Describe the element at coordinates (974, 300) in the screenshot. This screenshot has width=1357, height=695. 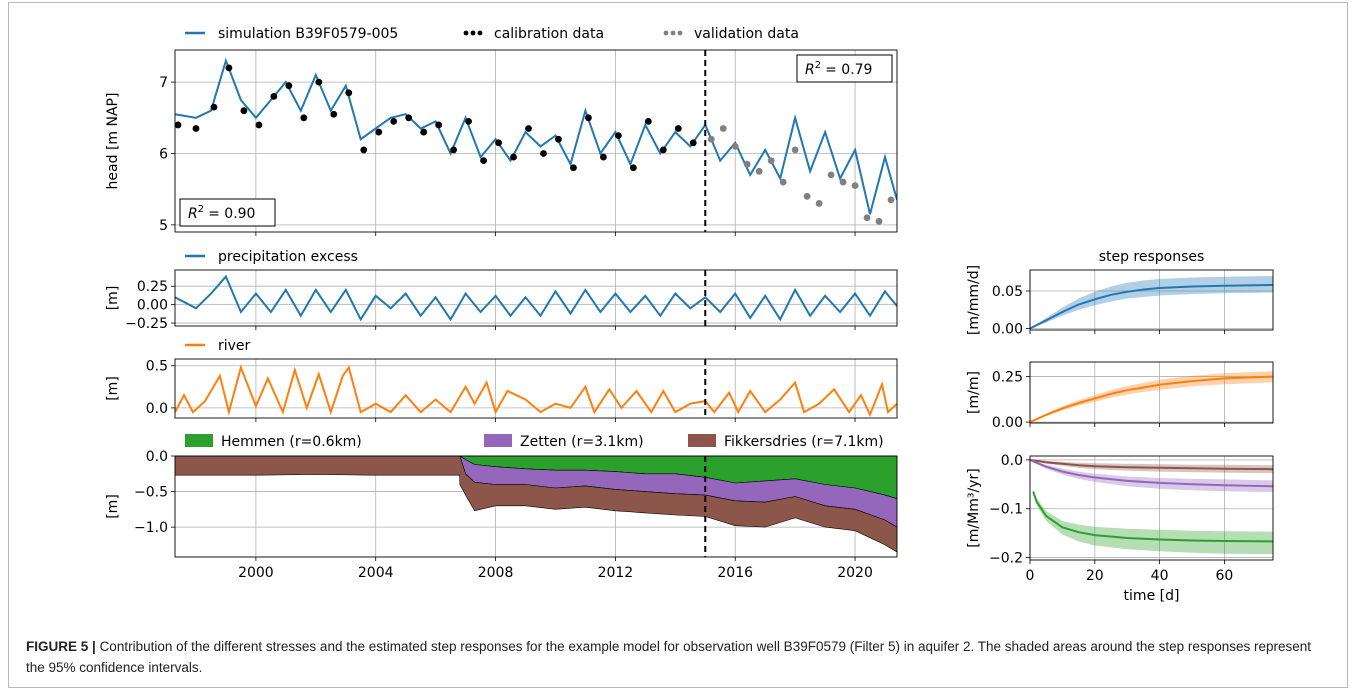
I see `step_precipitation-ylabel: [m/mm/d]` at that location.